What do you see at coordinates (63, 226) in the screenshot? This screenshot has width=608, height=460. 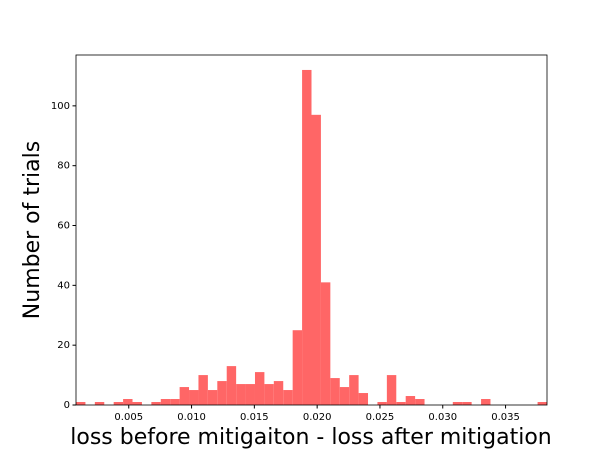 I see `y-tick-label: 60` at bounding box center [63, 226].